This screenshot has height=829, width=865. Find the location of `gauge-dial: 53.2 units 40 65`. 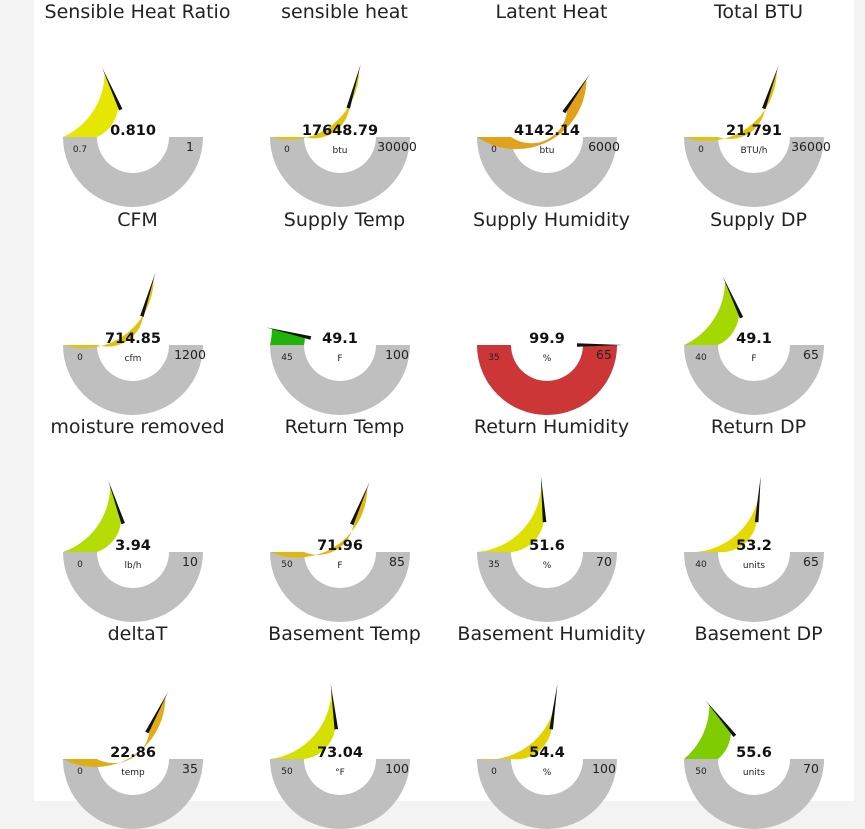

gauge-dial: 53.2 units 40 65 is located at coordinates (754, 549).